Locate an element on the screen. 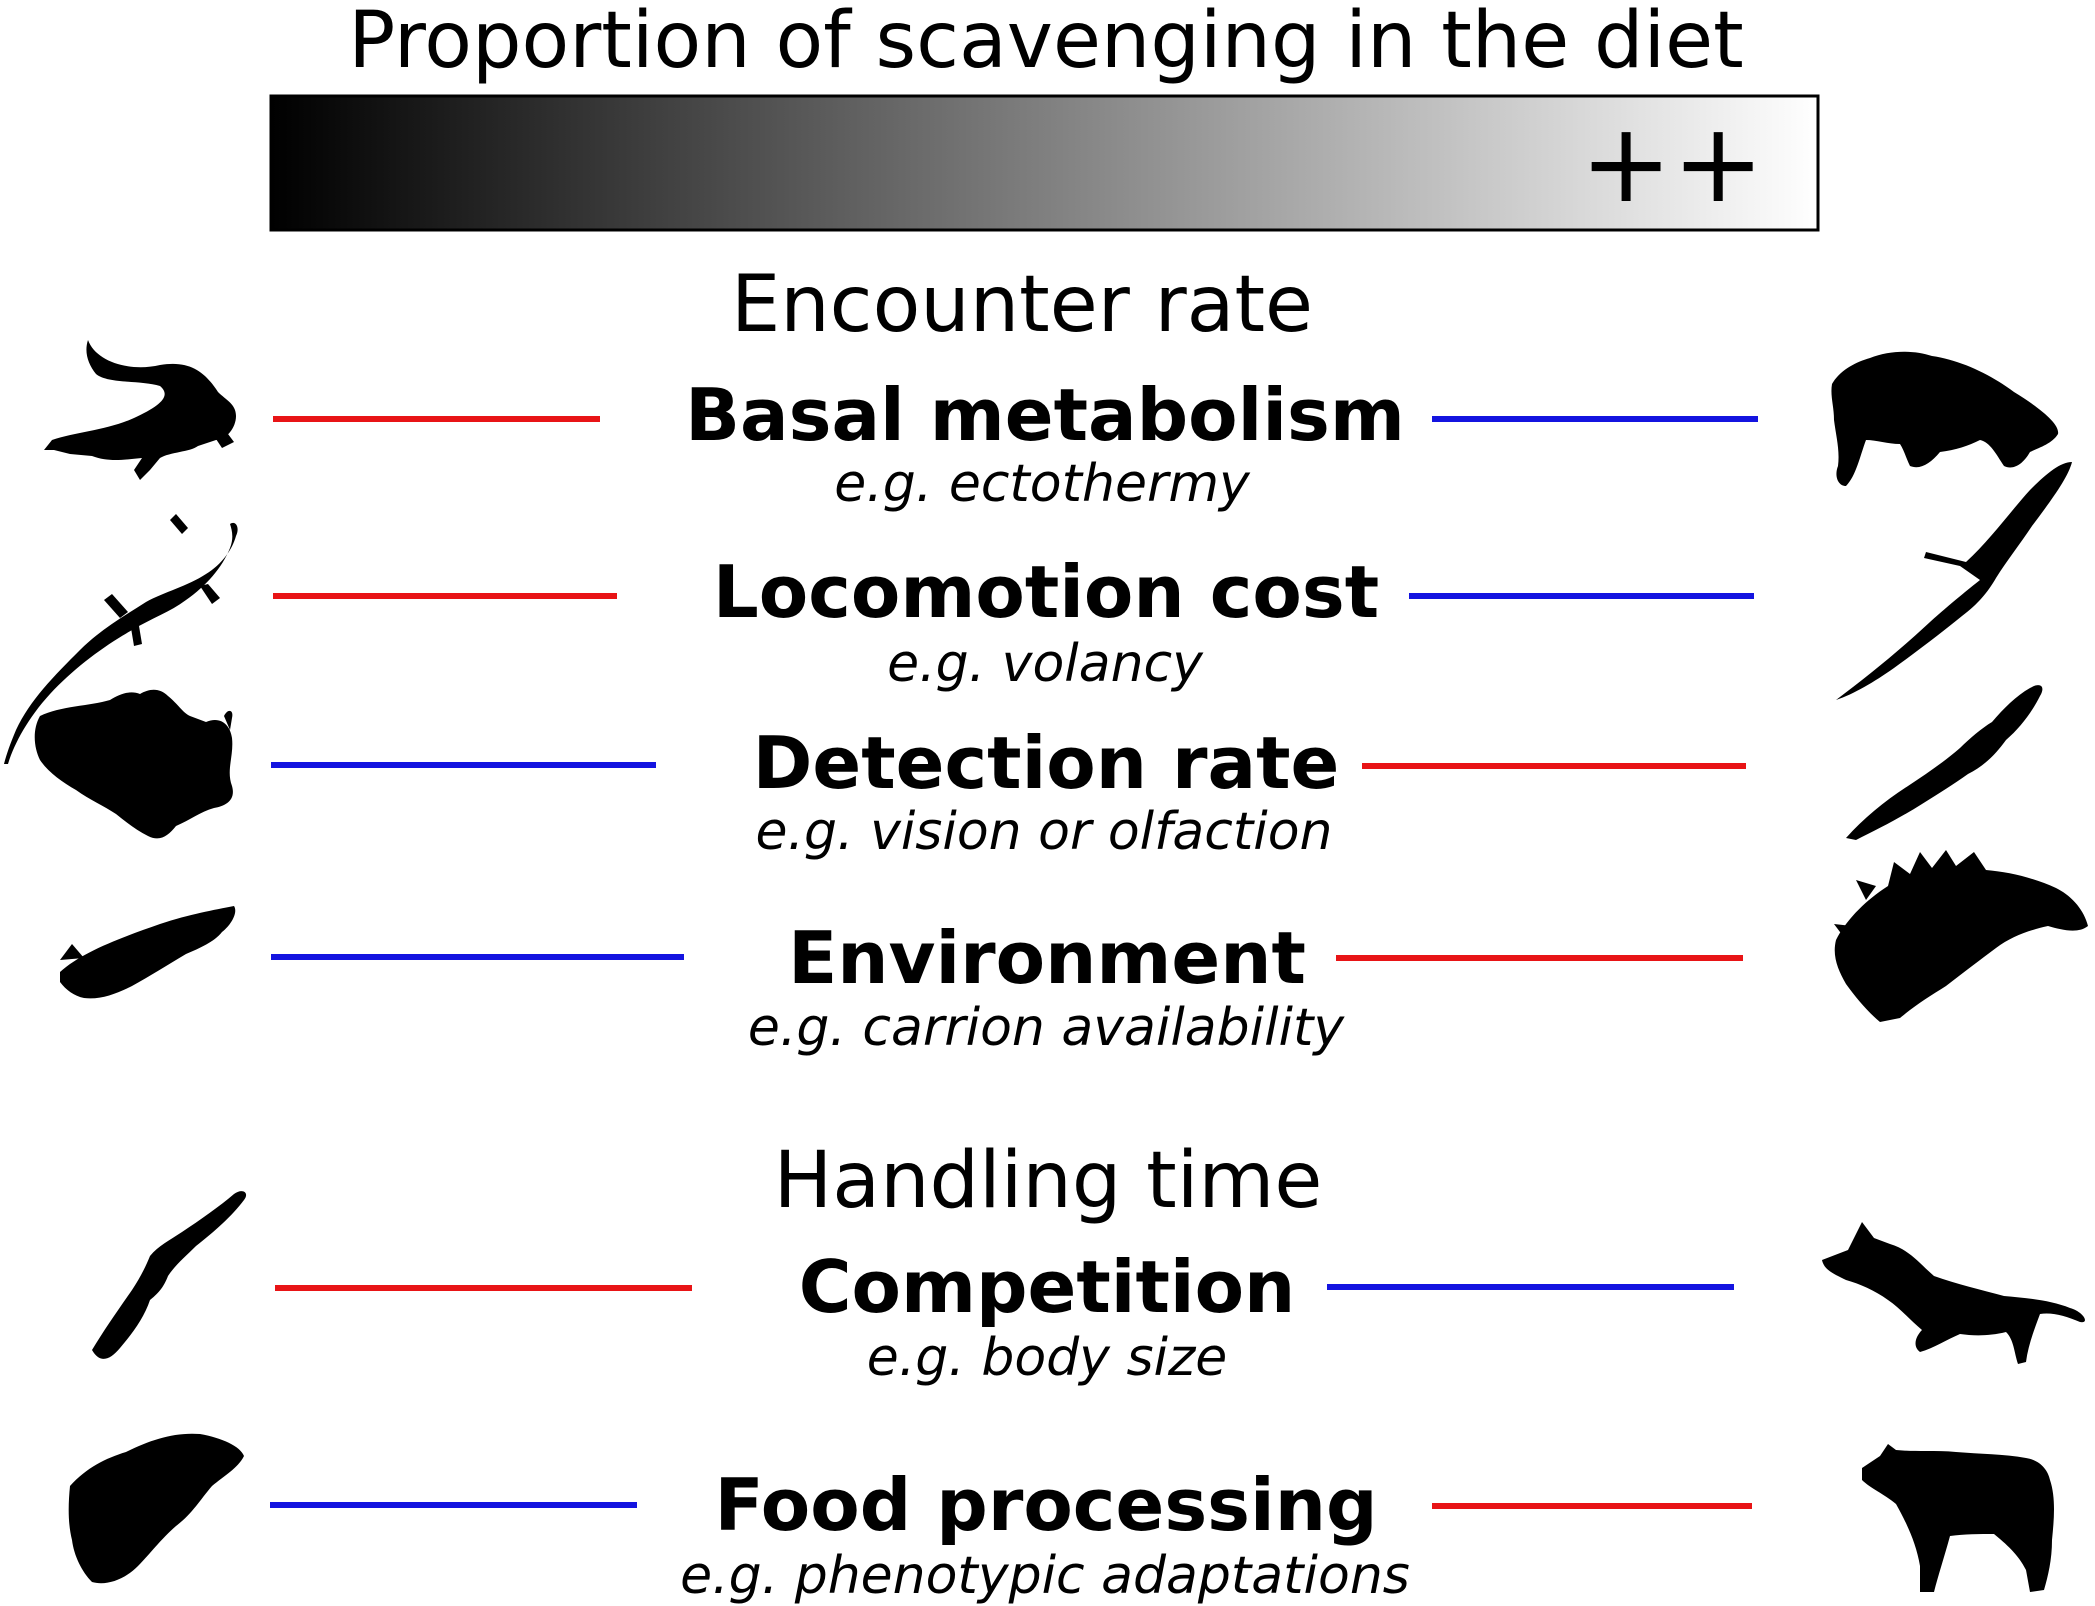 The width and height of the screenshot is (2095, 1606). factor-locomotion-cost: Locomotion cost is located at coordinates (1046, 592).